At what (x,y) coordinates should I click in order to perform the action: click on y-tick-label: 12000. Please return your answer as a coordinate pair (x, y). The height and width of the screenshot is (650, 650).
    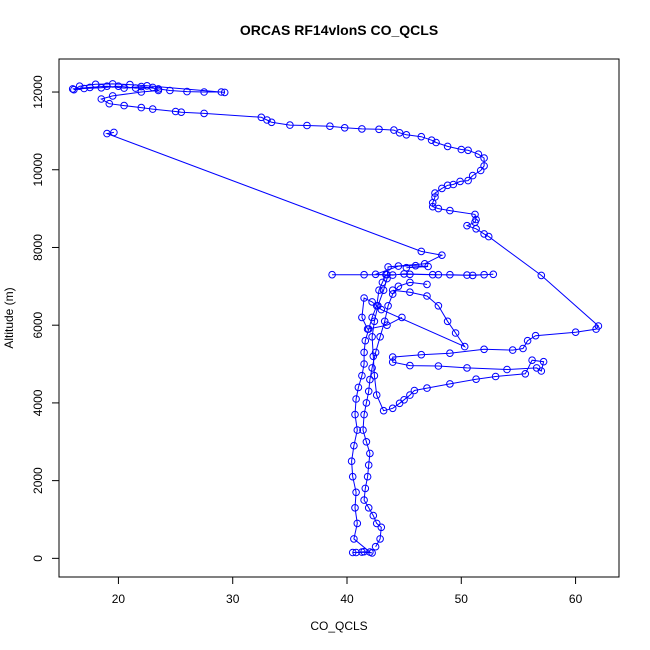
    Looking at the image, I should click on (38, 92).